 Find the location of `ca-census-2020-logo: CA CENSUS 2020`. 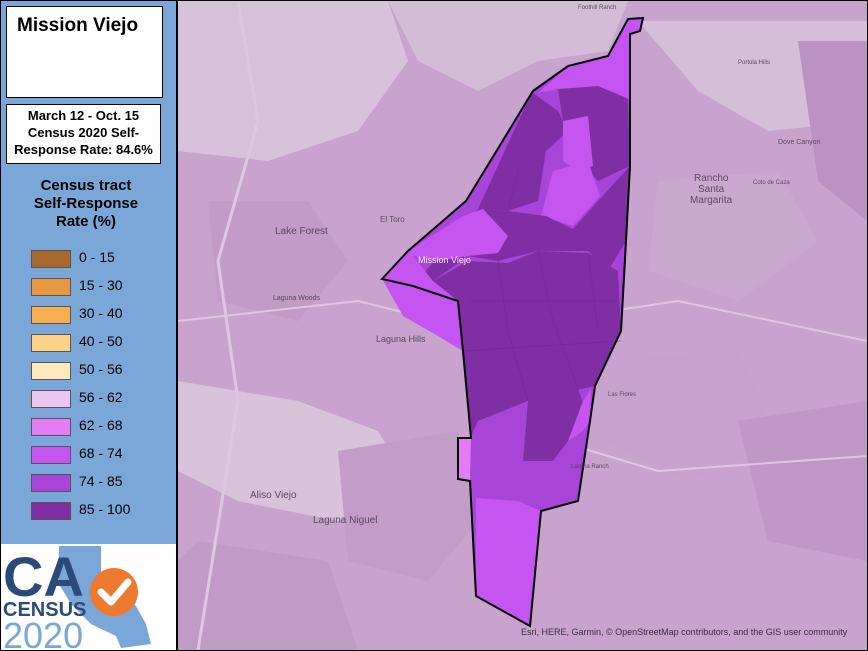

ca-census-2020-logo: CA CENSUS 2020 is located at coordinates (88, 597).